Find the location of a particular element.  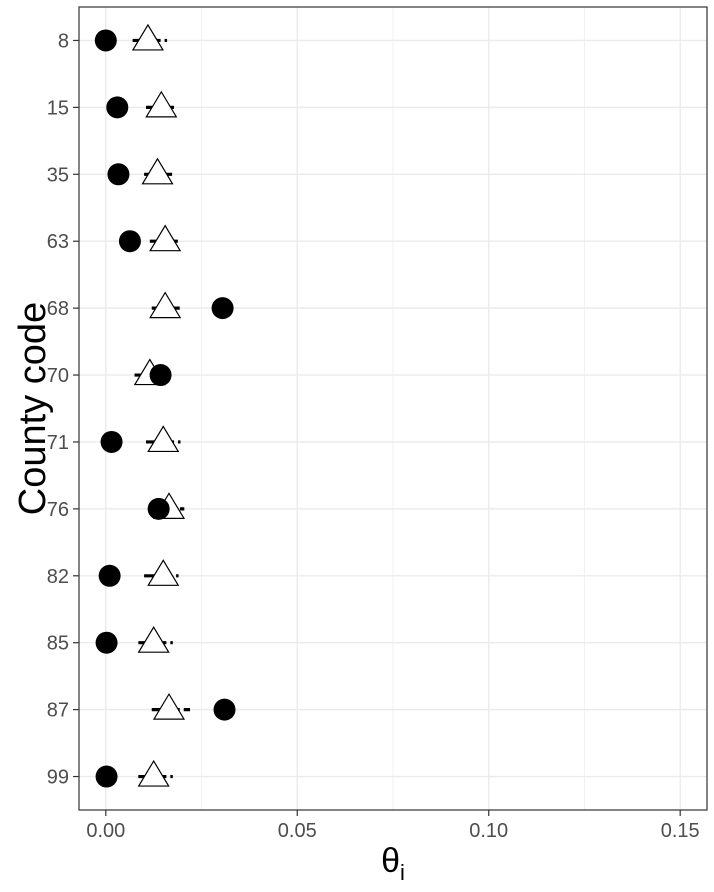

interval-series is located at coordinates (161, 408).